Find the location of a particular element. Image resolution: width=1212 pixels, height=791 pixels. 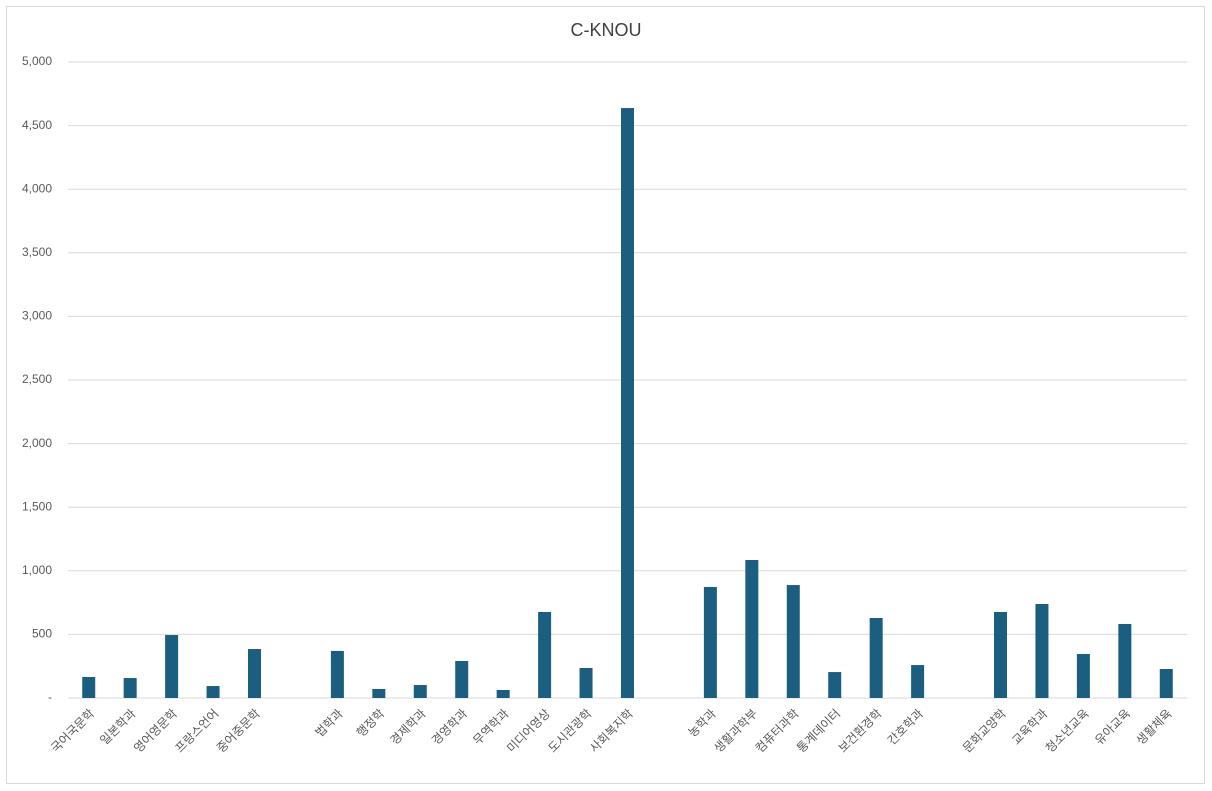

y-tick-label: 500 is located at coordinates (42, 634).